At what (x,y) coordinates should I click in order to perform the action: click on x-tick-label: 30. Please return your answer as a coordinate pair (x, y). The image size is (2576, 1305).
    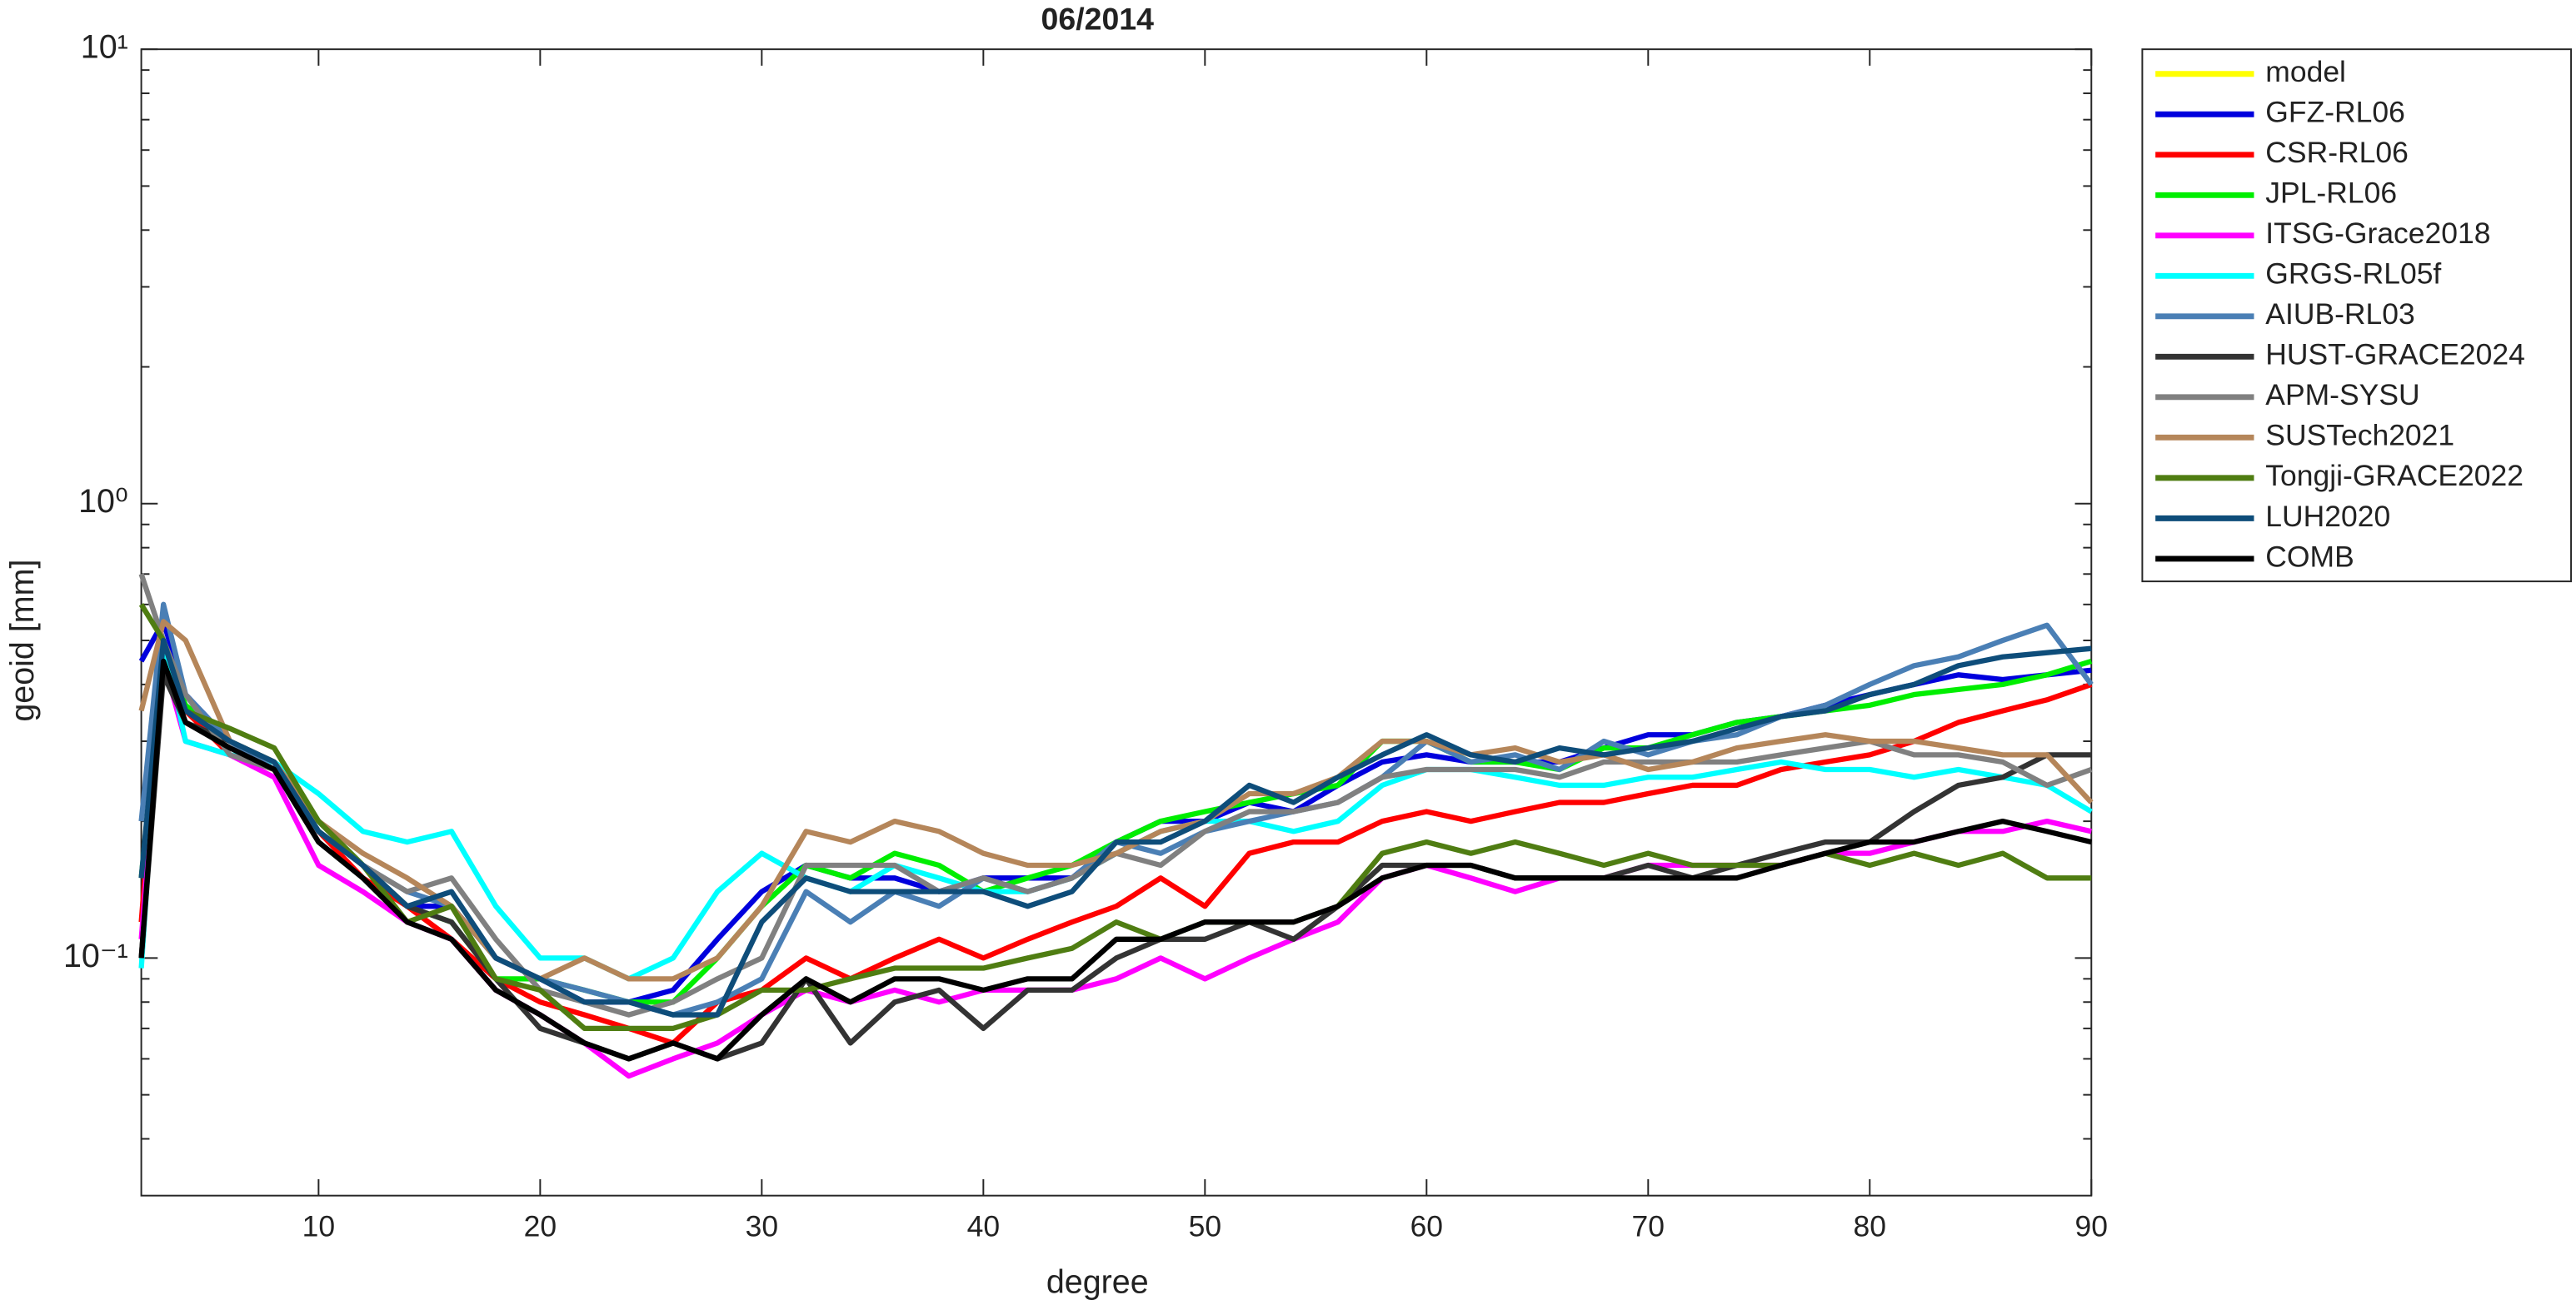
    Looking at the image, I should click on (762, 1226).